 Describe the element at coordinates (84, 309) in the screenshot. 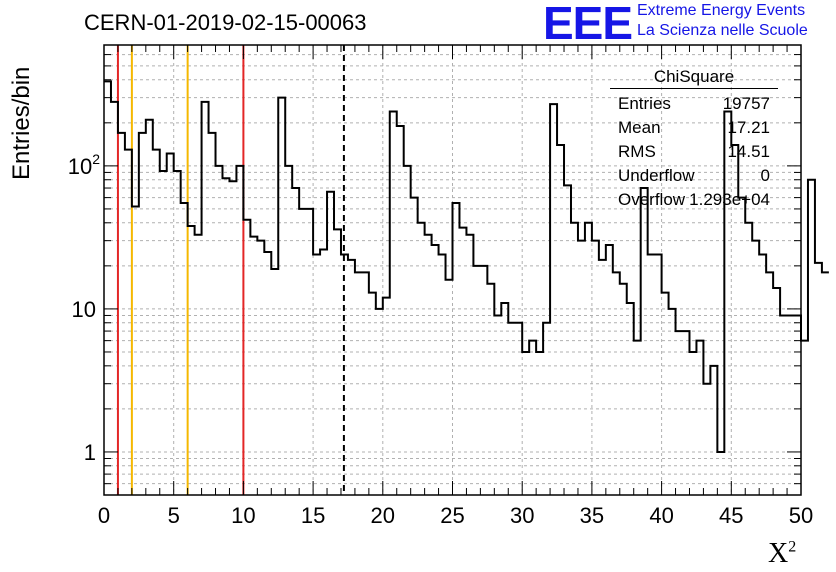

I see `y-tick-label: 10` at that location.